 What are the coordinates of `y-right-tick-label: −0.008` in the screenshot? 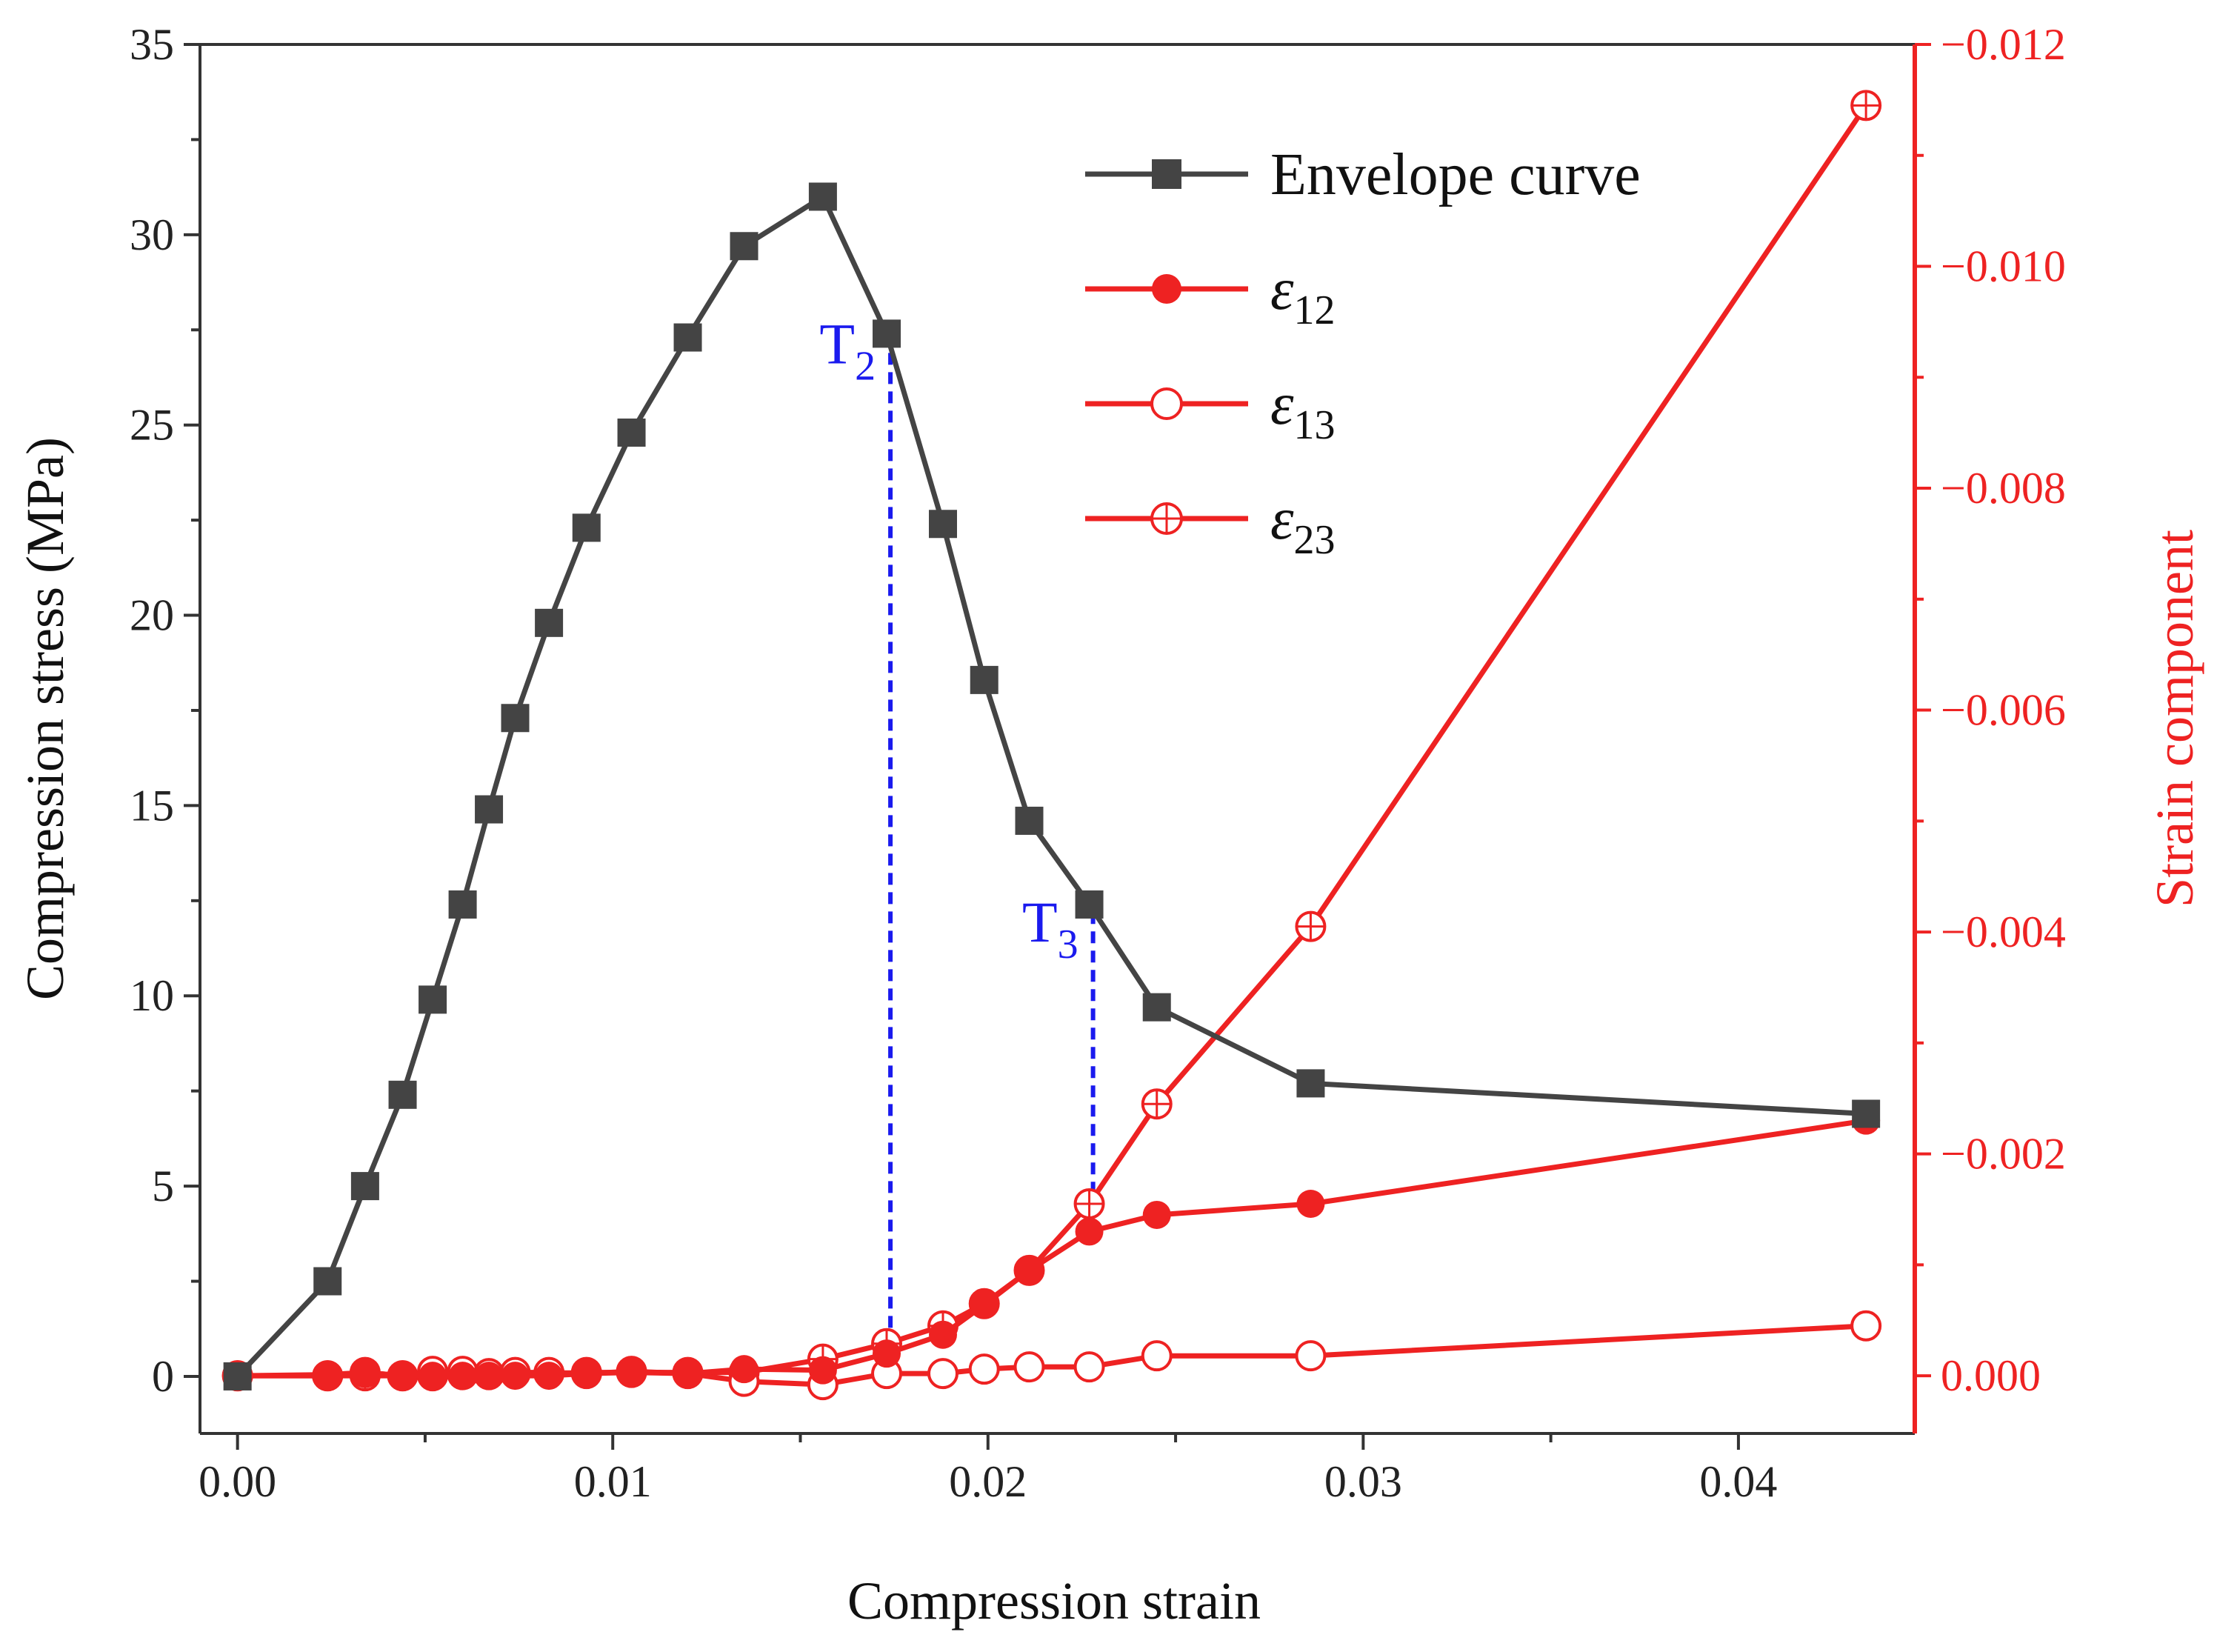 It's located at (2003, 488).